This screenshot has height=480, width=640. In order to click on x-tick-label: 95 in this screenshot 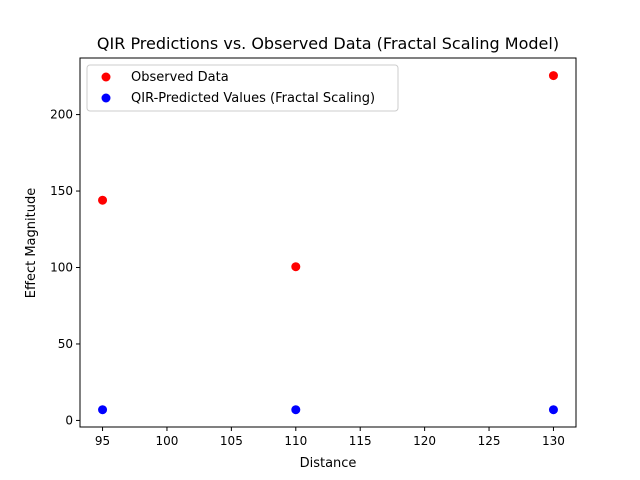, I will do `click(102, 441)`.